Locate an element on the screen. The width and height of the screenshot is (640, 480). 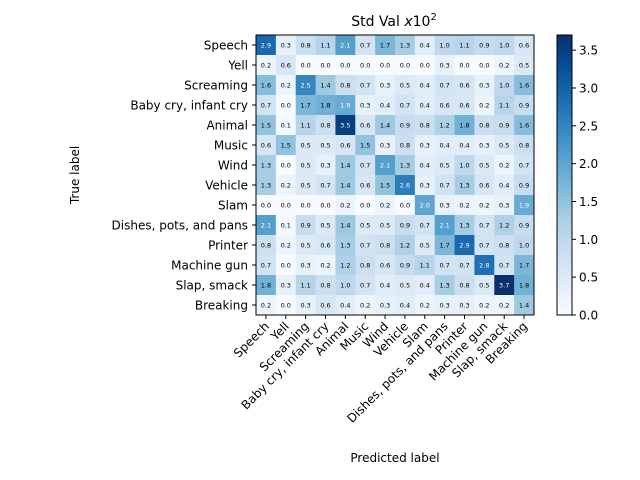
y-tick-label: Slap, smack is located at coordinates (212, 286).